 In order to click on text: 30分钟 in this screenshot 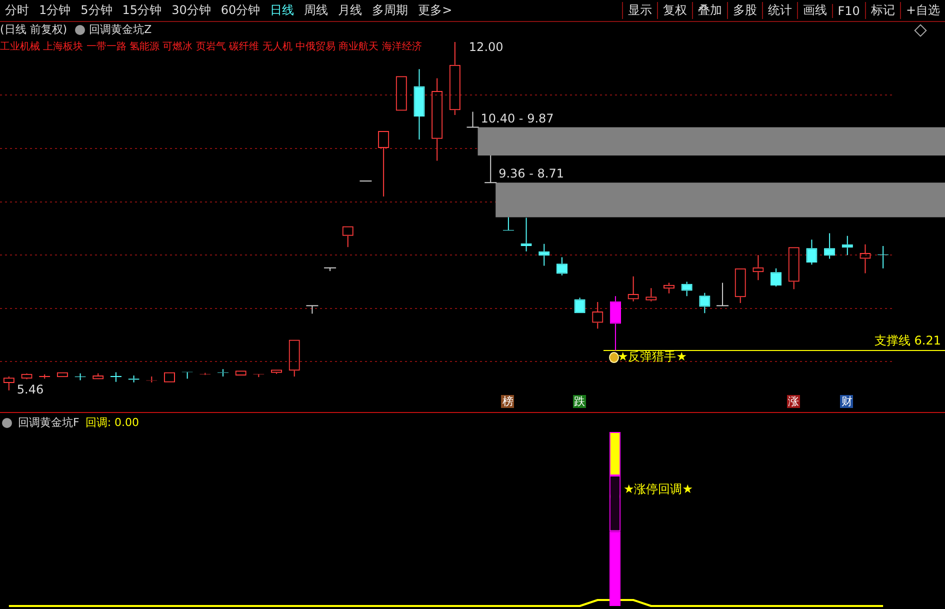, I will do `click(191, 10)`.